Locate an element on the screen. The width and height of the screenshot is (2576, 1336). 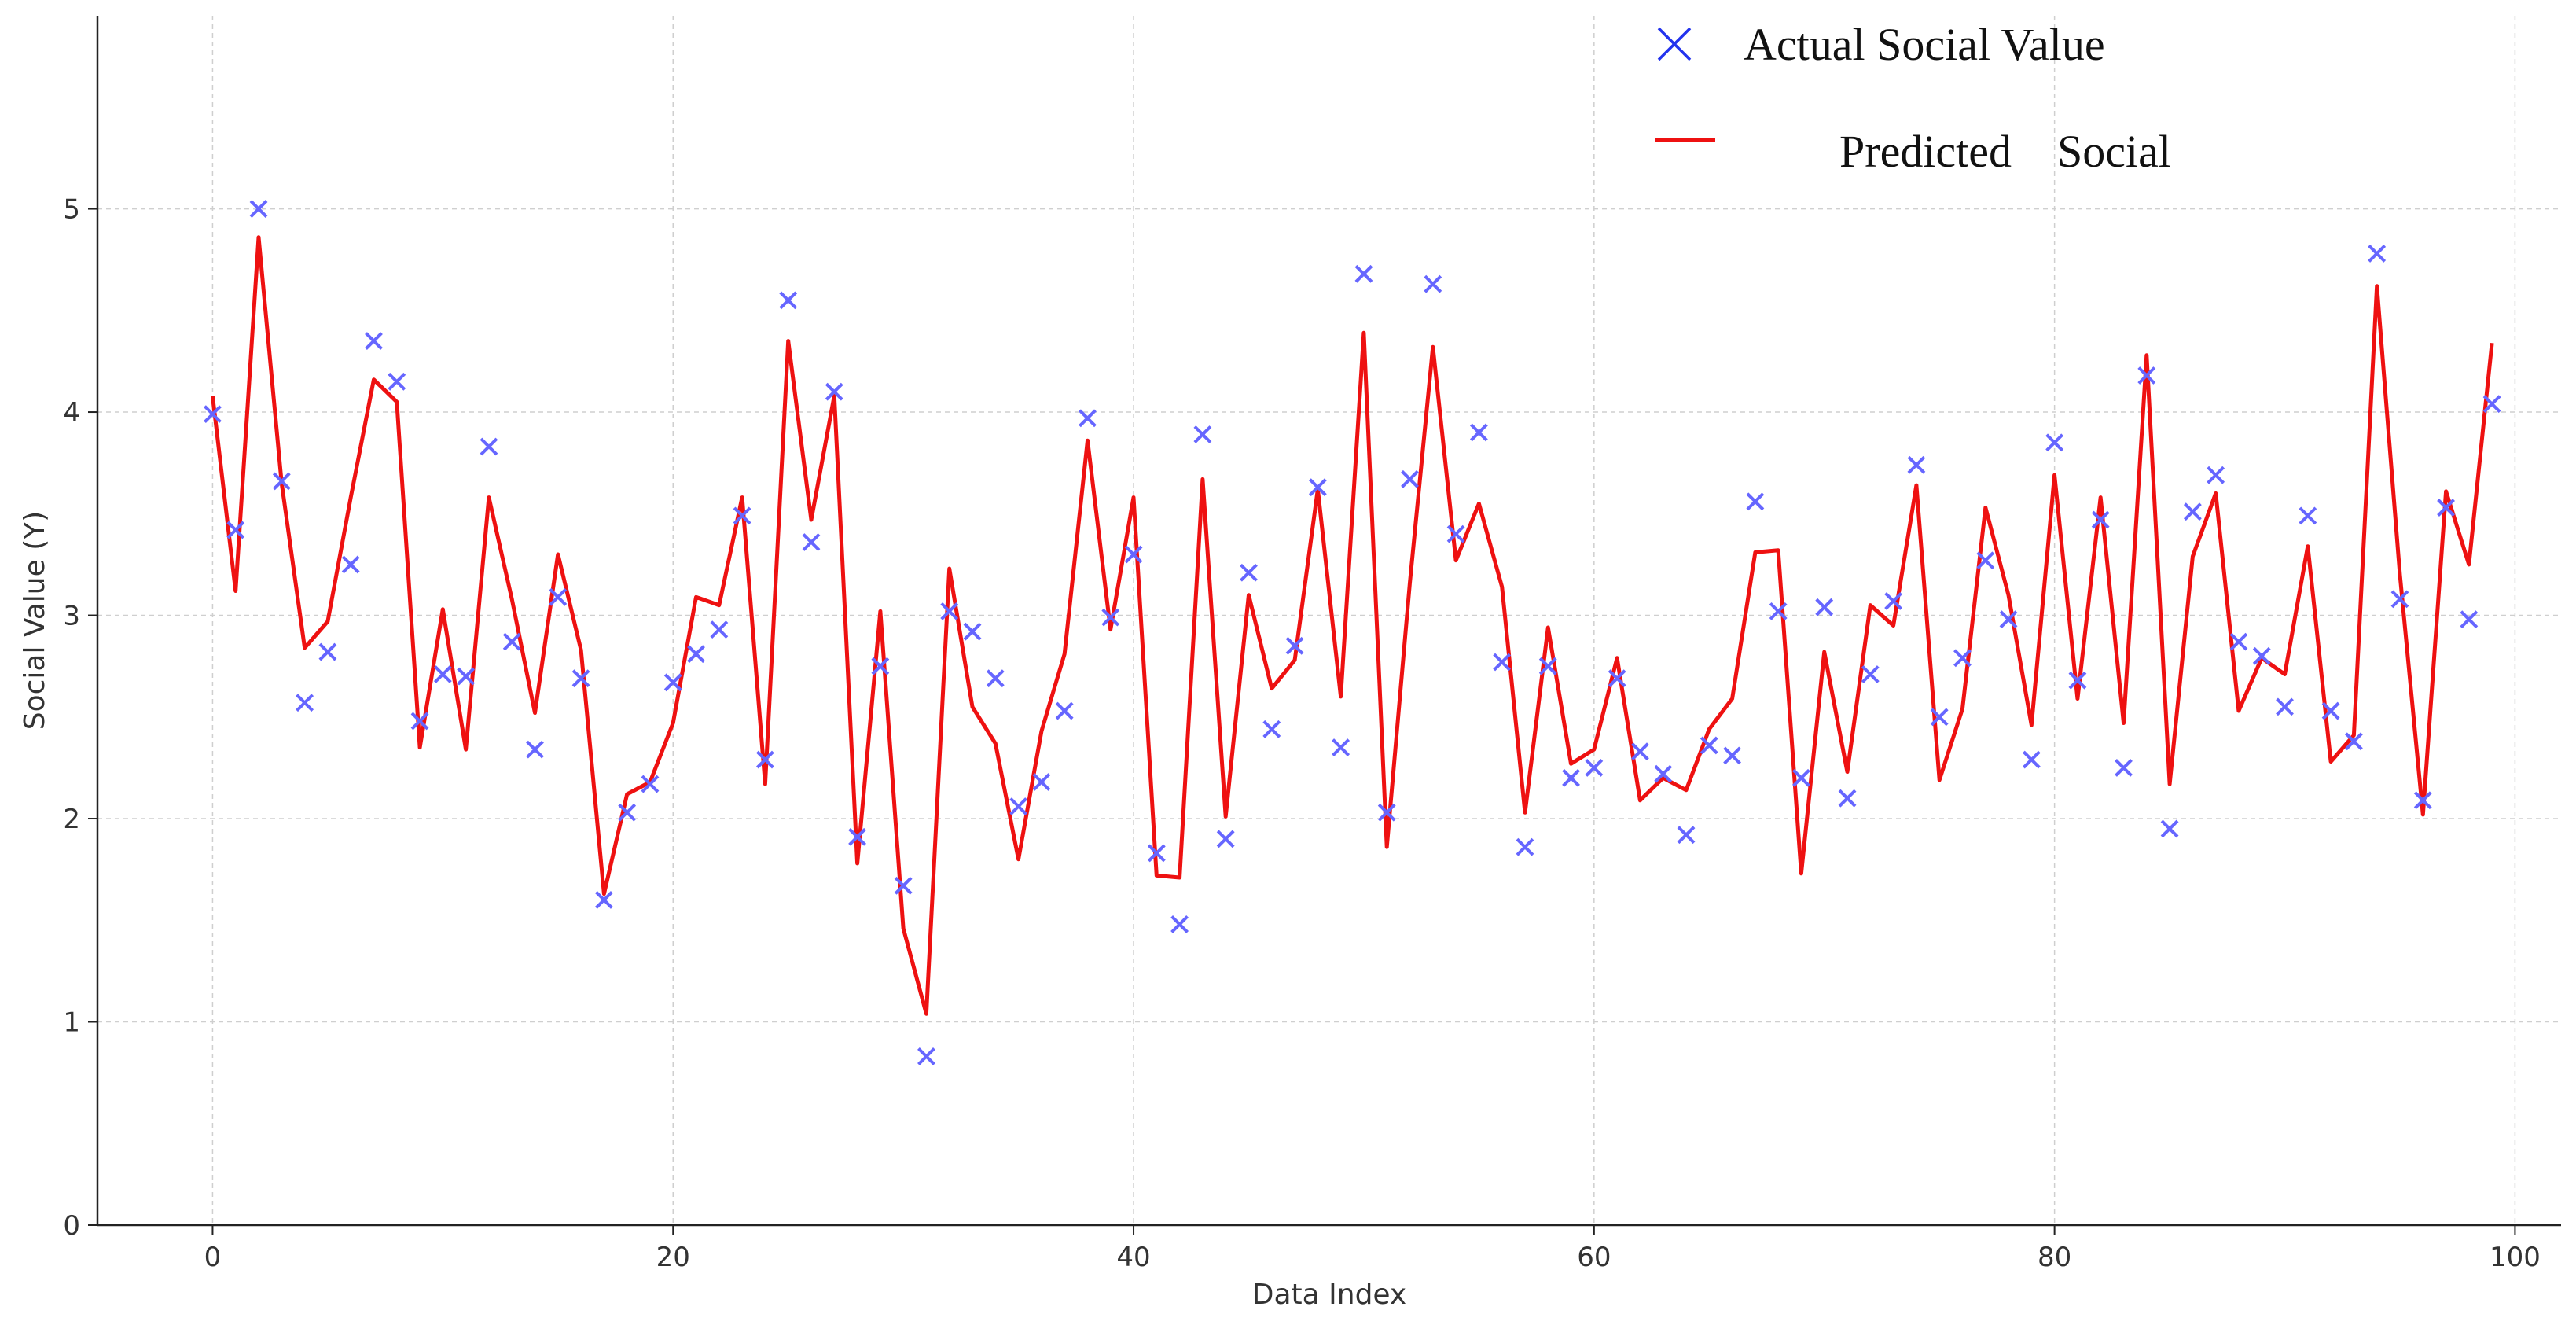
legend-marker-actual is located at coordinates (1674, 44).